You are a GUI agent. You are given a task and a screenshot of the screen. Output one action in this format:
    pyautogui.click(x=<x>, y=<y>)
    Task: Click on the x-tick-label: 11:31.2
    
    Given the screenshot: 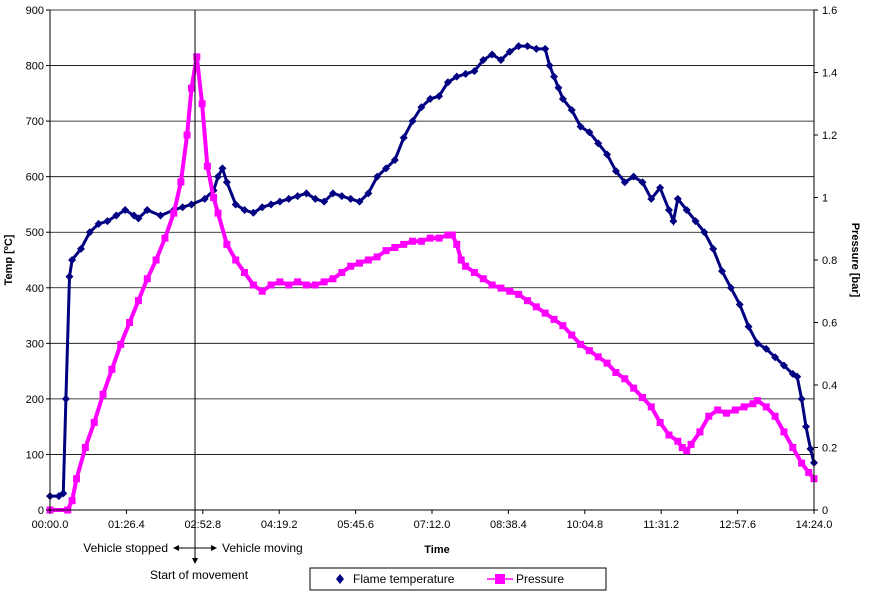 What is the action you would take?
    pyautogui.click(x=661, y=525)
    